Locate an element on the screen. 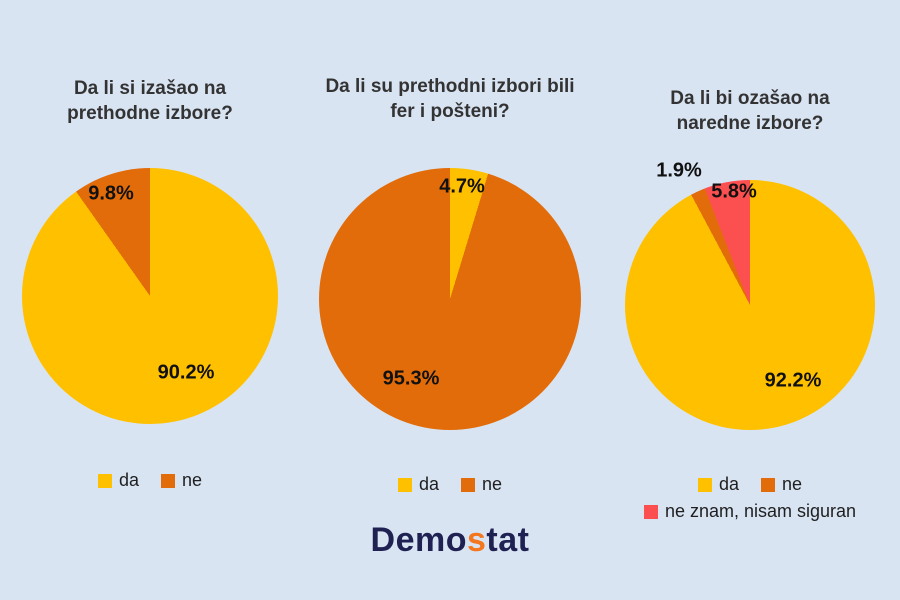  pie-chart: 1.9% 5.8% 92.2% is located at coordinates (750, 295).